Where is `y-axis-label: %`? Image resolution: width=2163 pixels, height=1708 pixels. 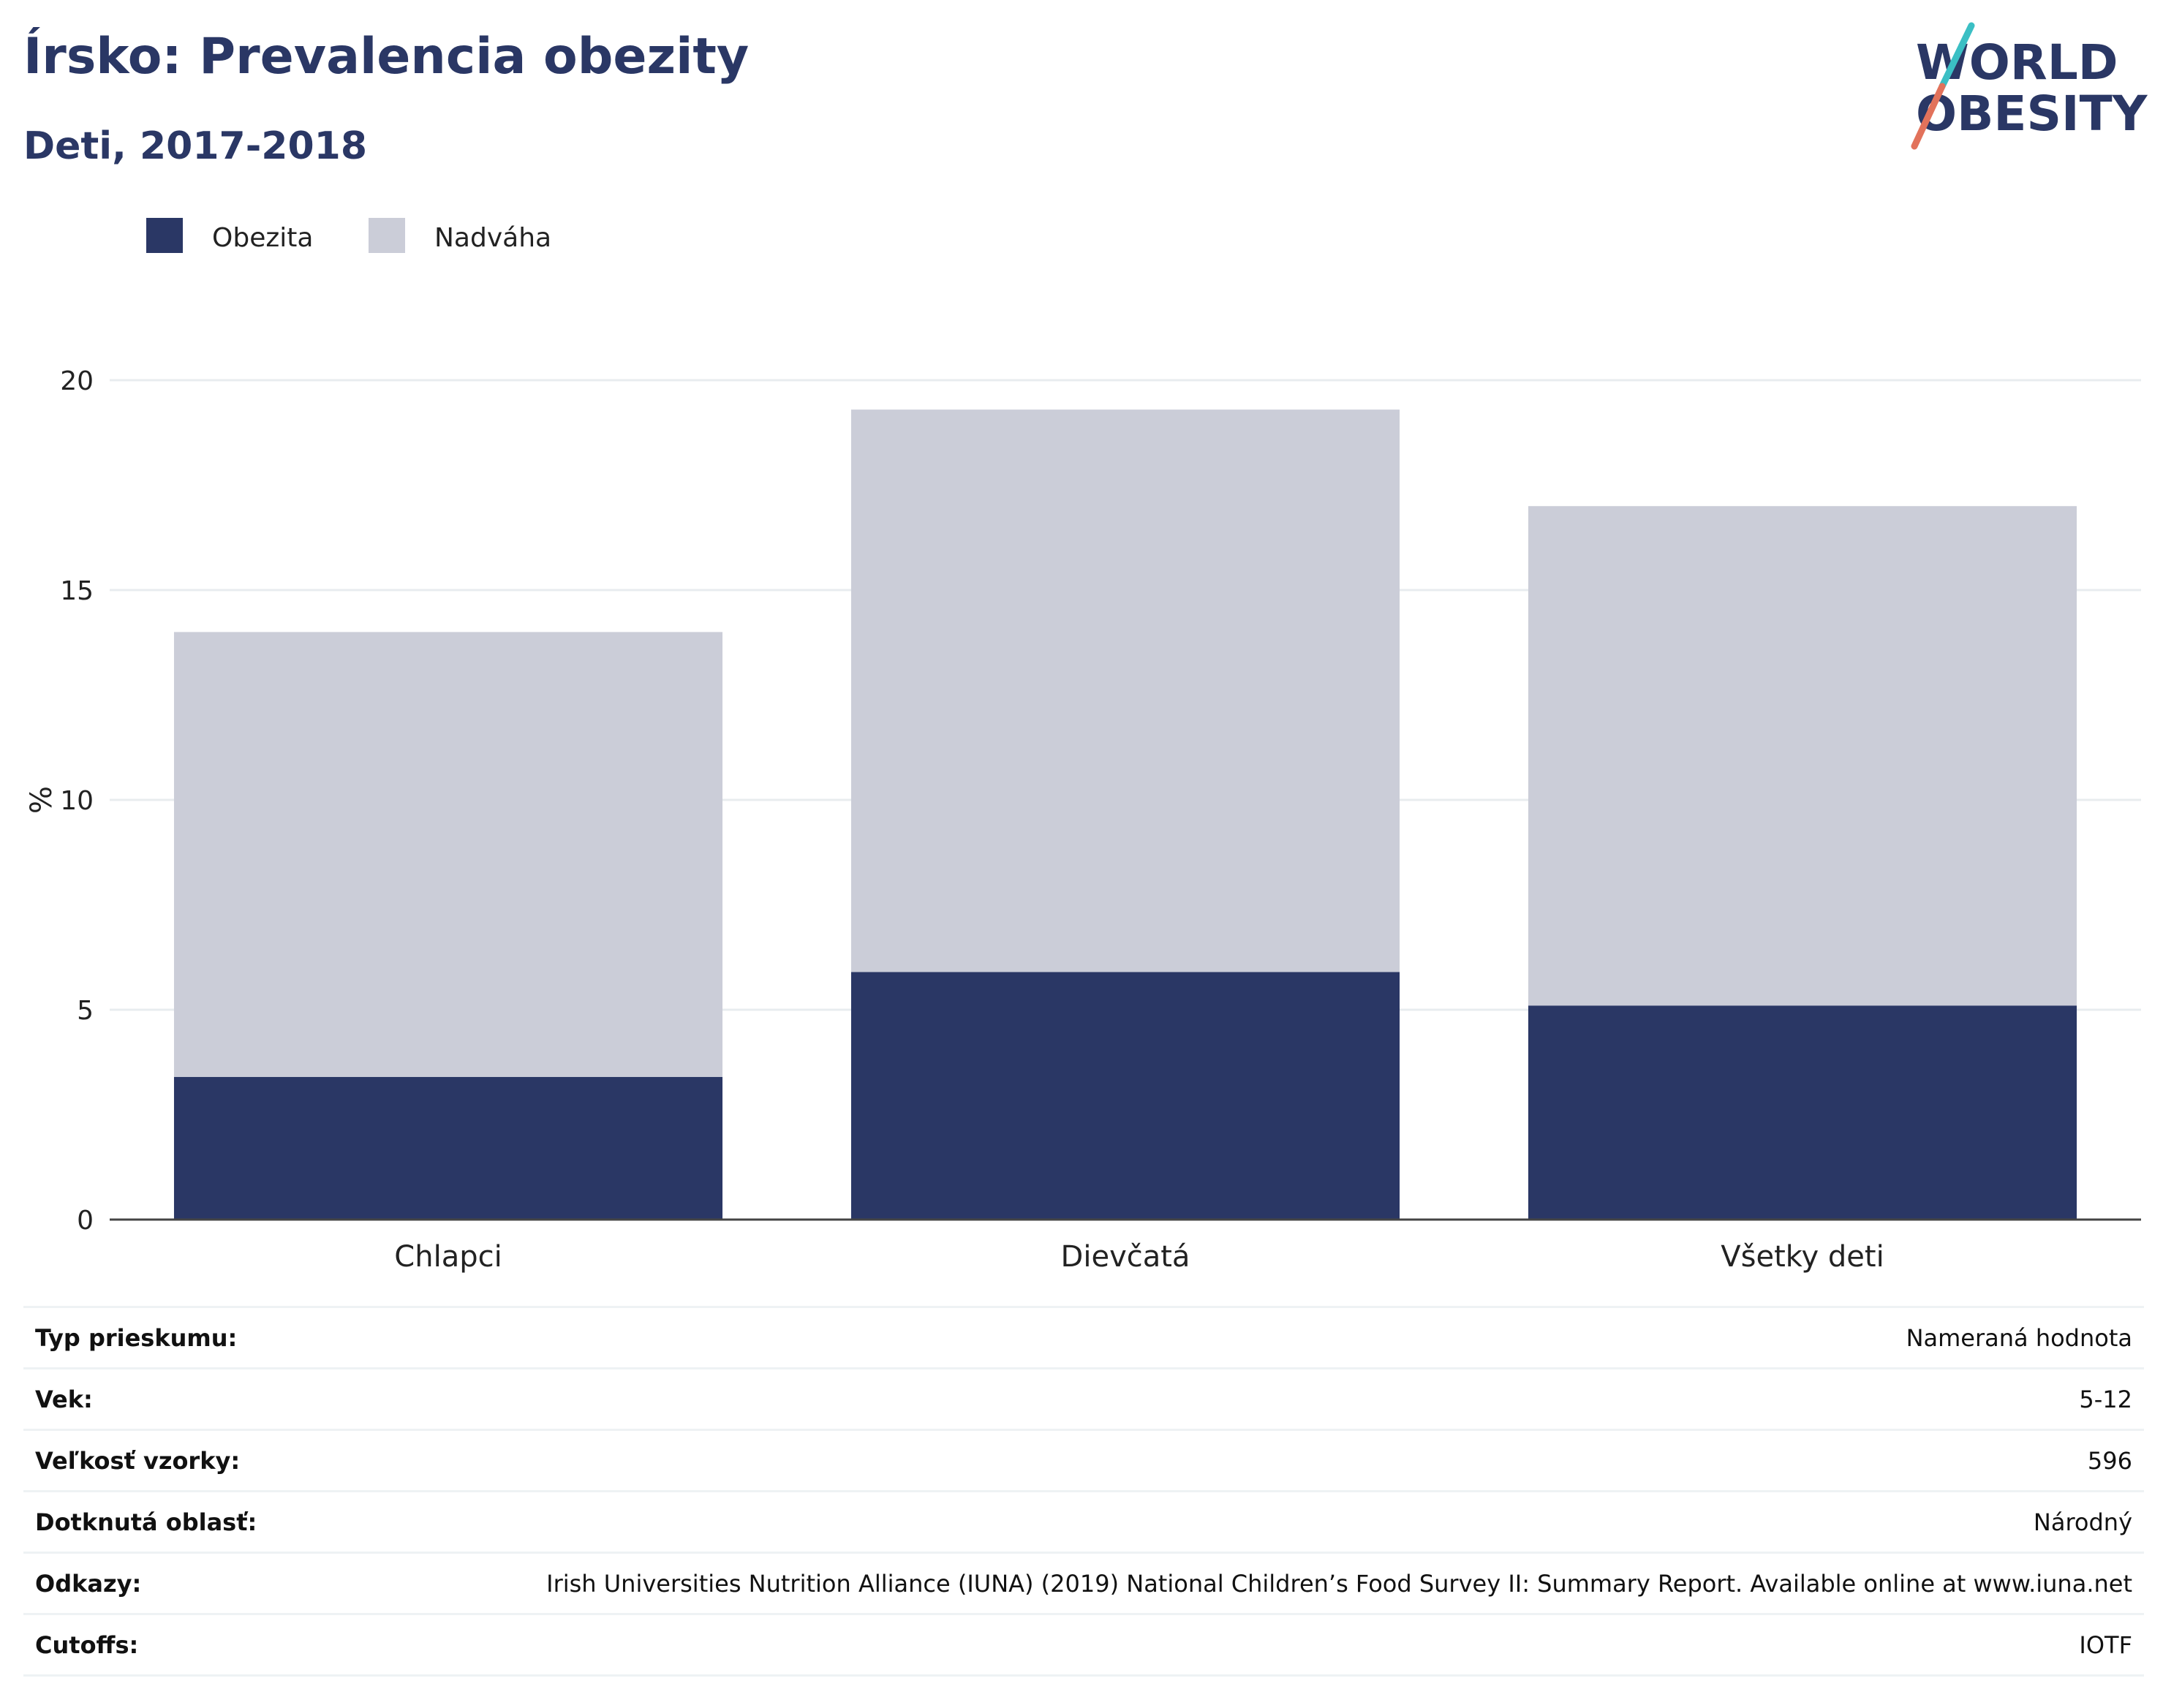
y-axis-label: % is located at coordinates (41, 800).